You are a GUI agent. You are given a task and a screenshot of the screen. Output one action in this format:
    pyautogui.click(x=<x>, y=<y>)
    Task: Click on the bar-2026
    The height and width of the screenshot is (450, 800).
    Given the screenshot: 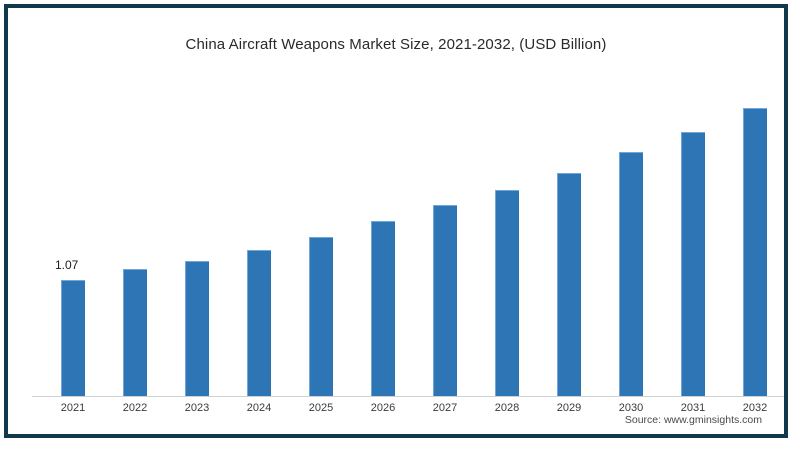 What is the action you would take?
    pyautogui.click(x=383, y=308)
    